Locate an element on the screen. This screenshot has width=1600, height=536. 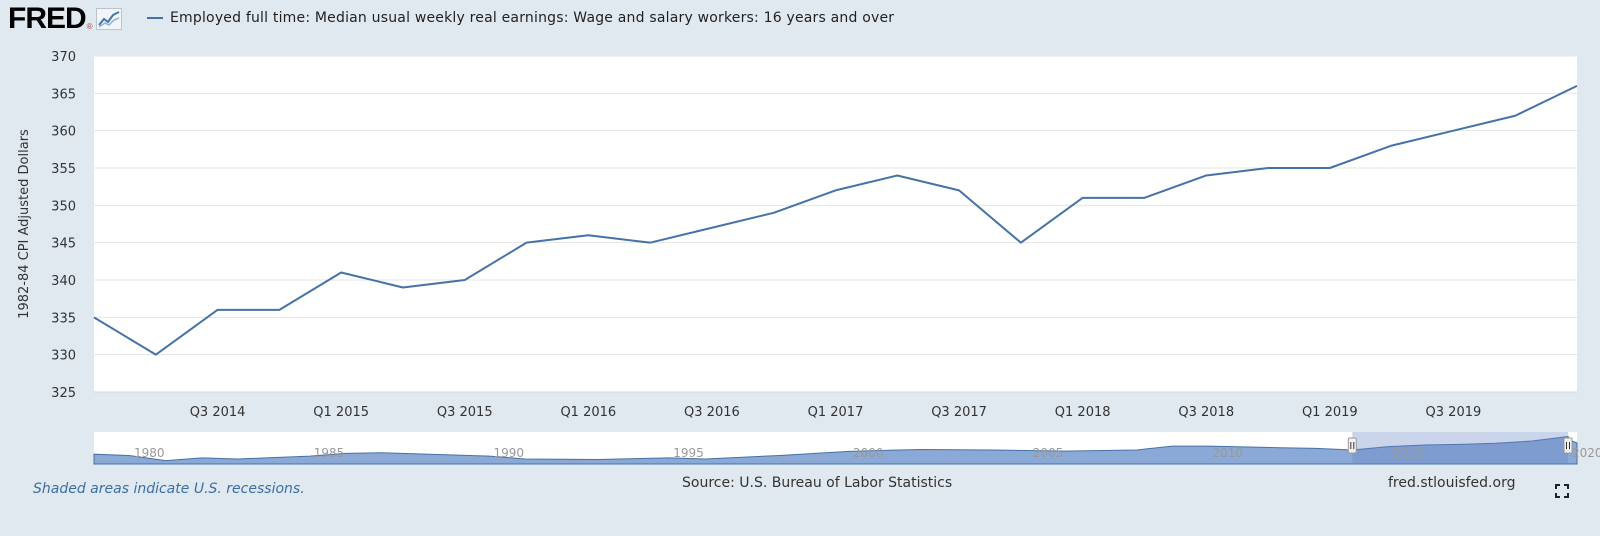
x-tick-label: Q1 2018 is located at coordinates (1083, 412).